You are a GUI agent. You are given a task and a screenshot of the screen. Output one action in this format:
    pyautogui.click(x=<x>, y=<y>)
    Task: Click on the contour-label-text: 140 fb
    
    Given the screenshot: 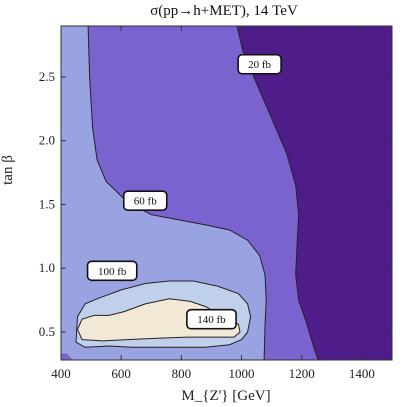 What is the action you would take?
    pyautogui.click(x=211, y=320)
    